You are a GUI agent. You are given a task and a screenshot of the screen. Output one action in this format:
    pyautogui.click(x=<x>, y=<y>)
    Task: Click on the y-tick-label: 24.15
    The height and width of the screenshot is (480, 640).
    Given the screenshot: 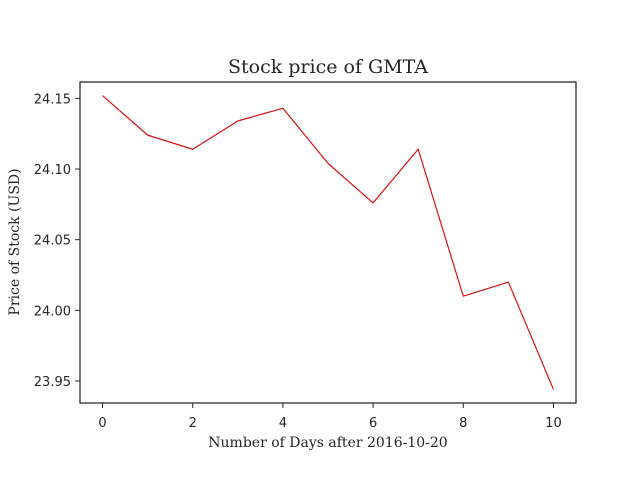 What is the action you would take?
    pyautogui.click(x=52, y=99)
    